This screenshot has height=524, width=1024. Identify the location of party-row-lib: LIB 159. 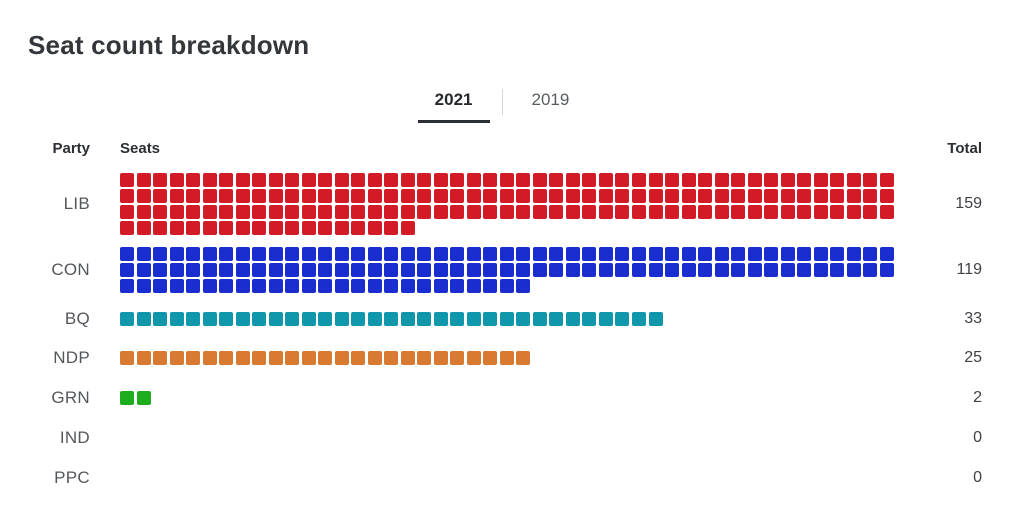
(512, 204).